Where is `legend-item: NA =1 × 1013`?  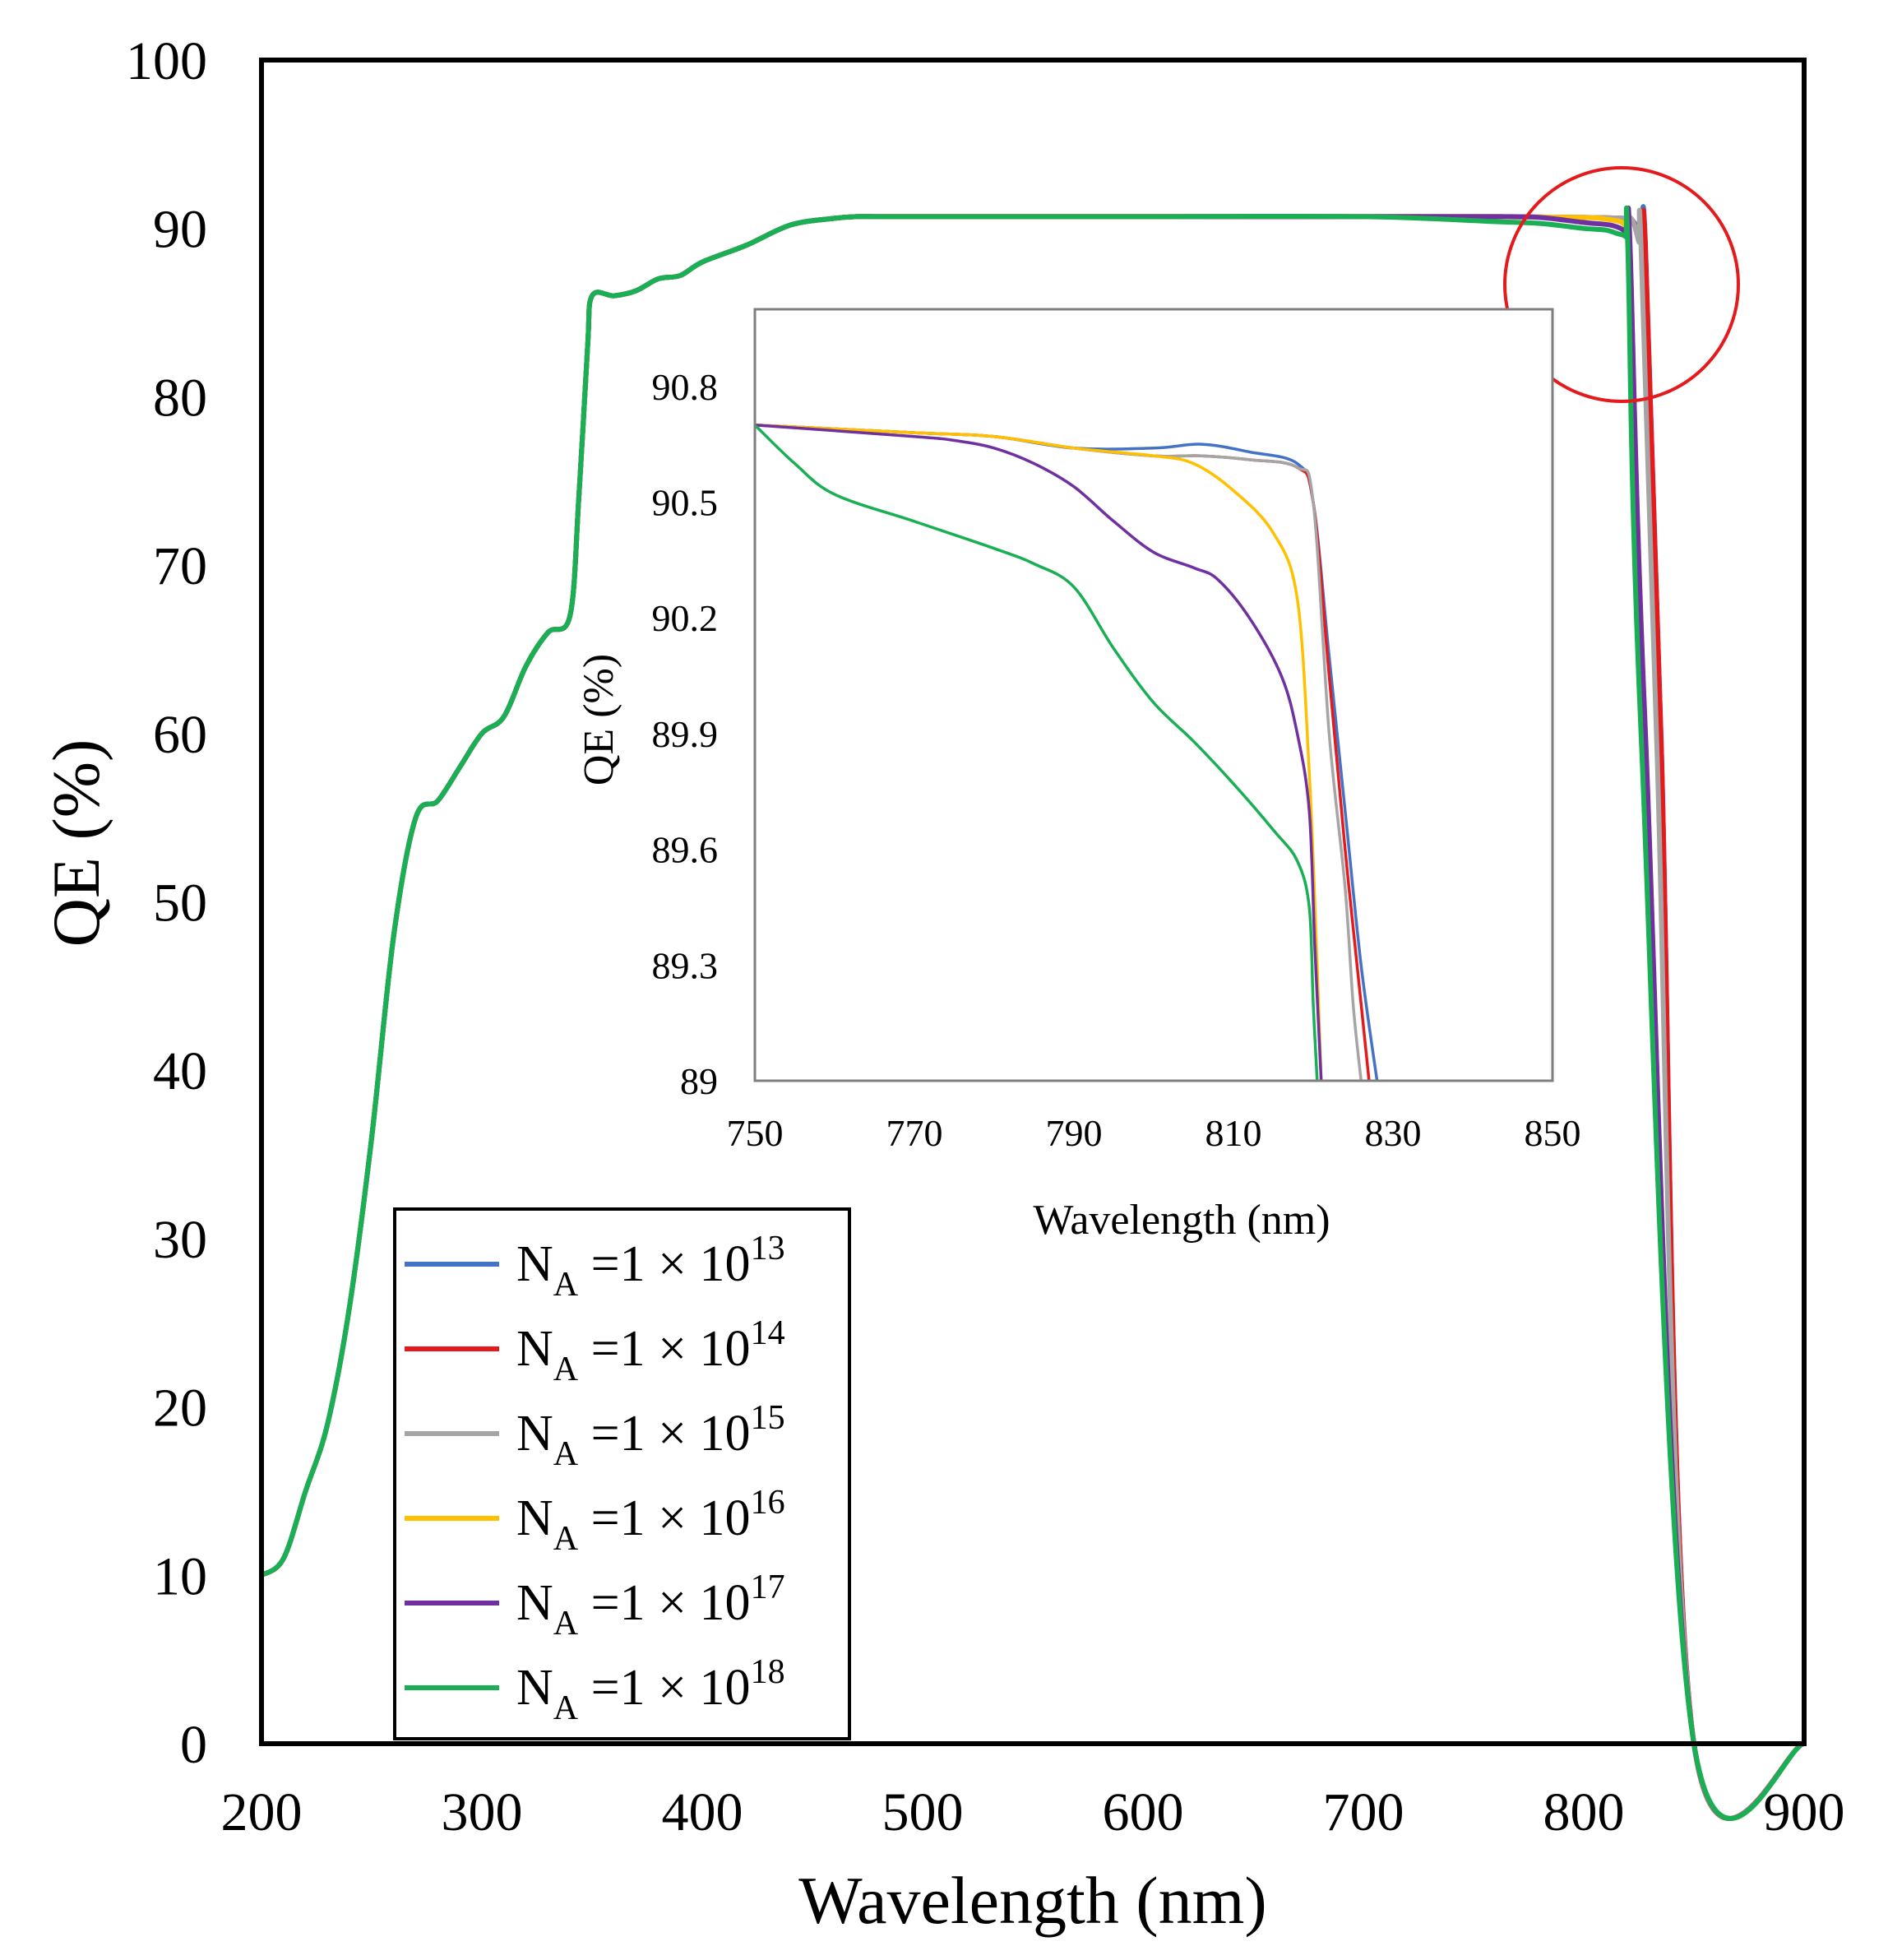 legend-item: NA =1 × 1013 is located at coordinates (595, 1267).